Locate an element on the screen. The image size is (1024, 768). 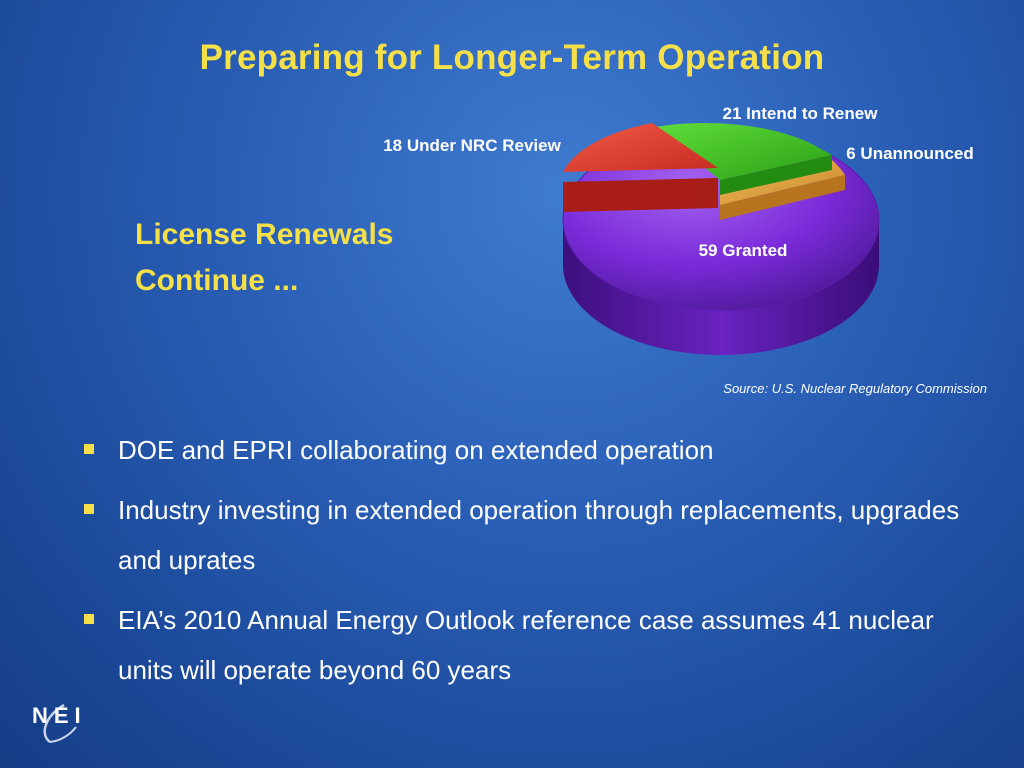
logo-swoosh-tail-icon is located at coordinates (63, 734).